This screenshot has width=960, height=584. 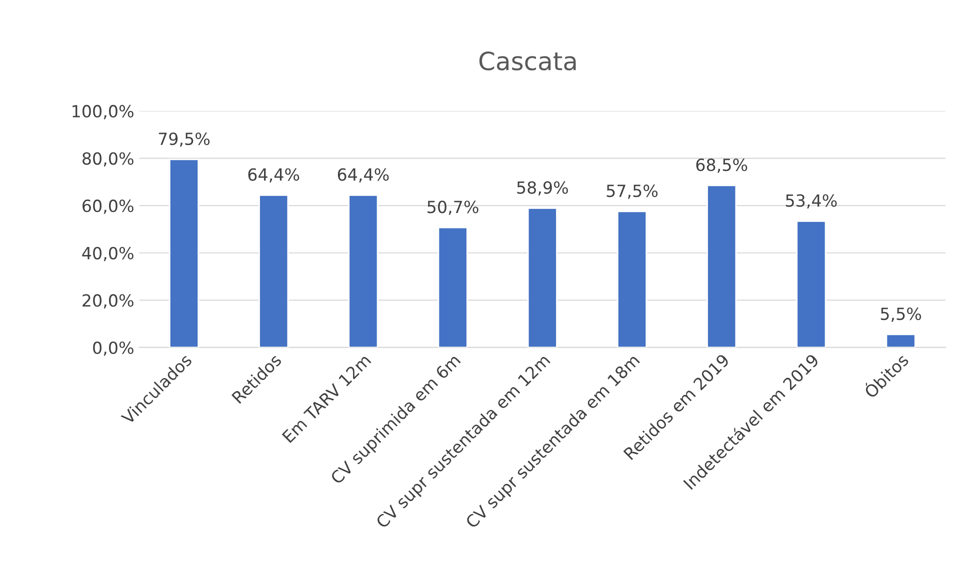 What do you see at coordinates (108, 301) in the screenshot?
I see `y-tick-label: 20,0%` at bounding box center [108, 301].